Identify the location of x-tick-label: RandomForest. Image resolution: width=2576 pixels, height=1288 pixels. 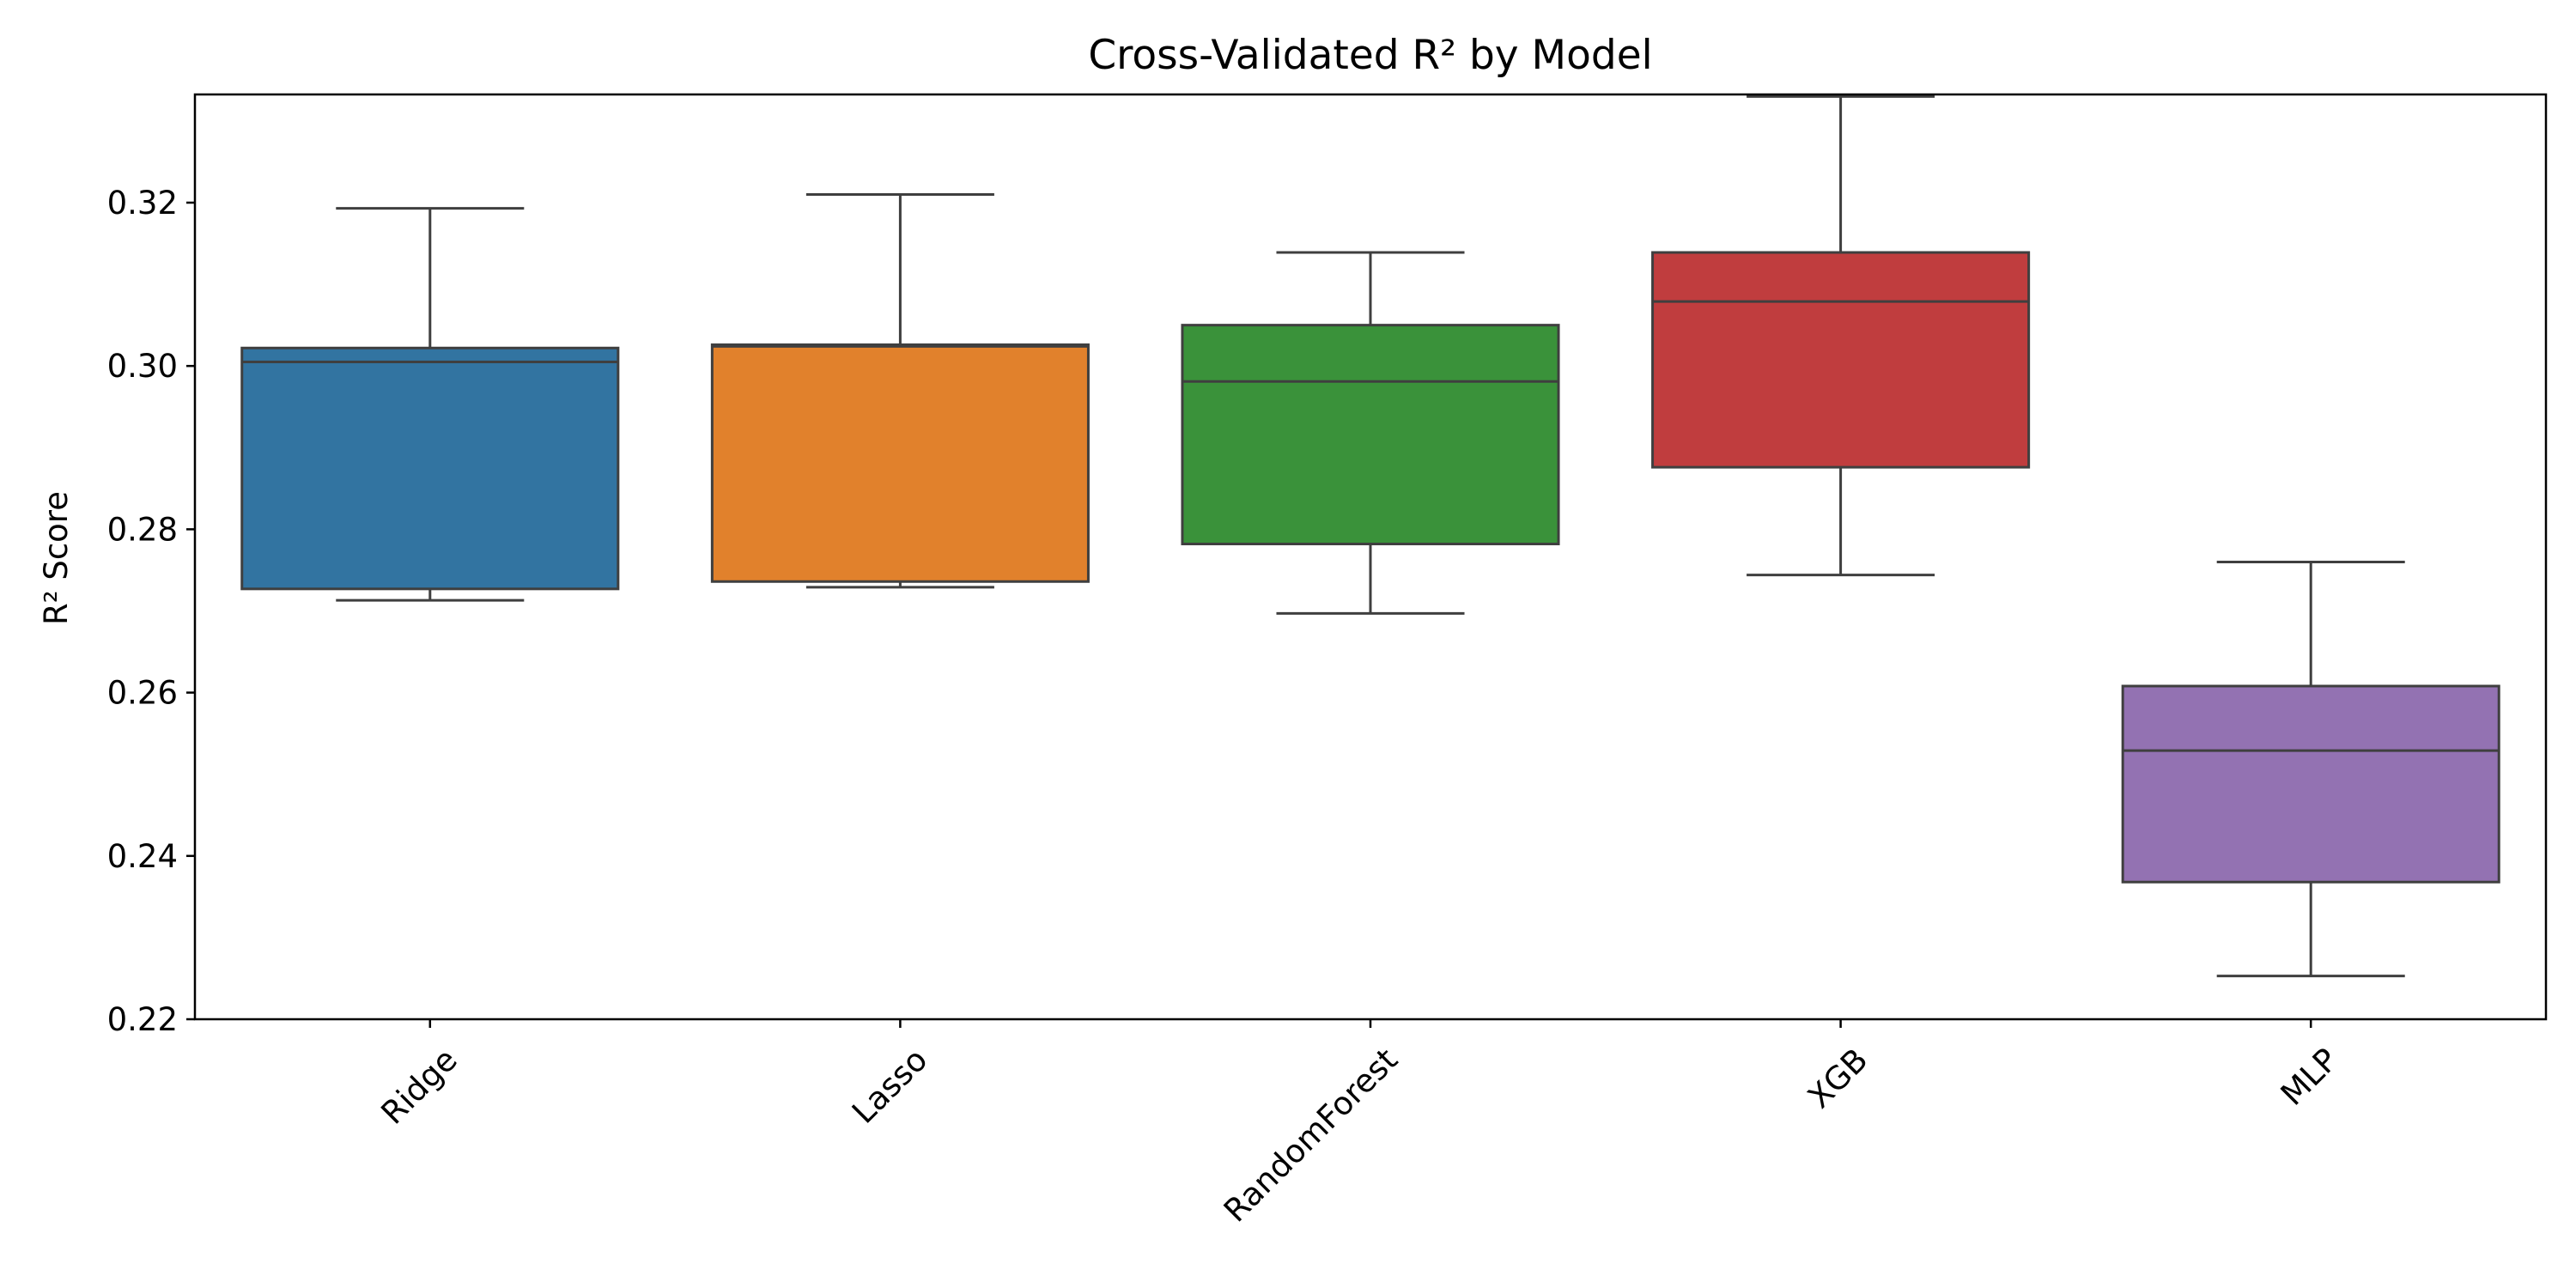
(1311, 1136).